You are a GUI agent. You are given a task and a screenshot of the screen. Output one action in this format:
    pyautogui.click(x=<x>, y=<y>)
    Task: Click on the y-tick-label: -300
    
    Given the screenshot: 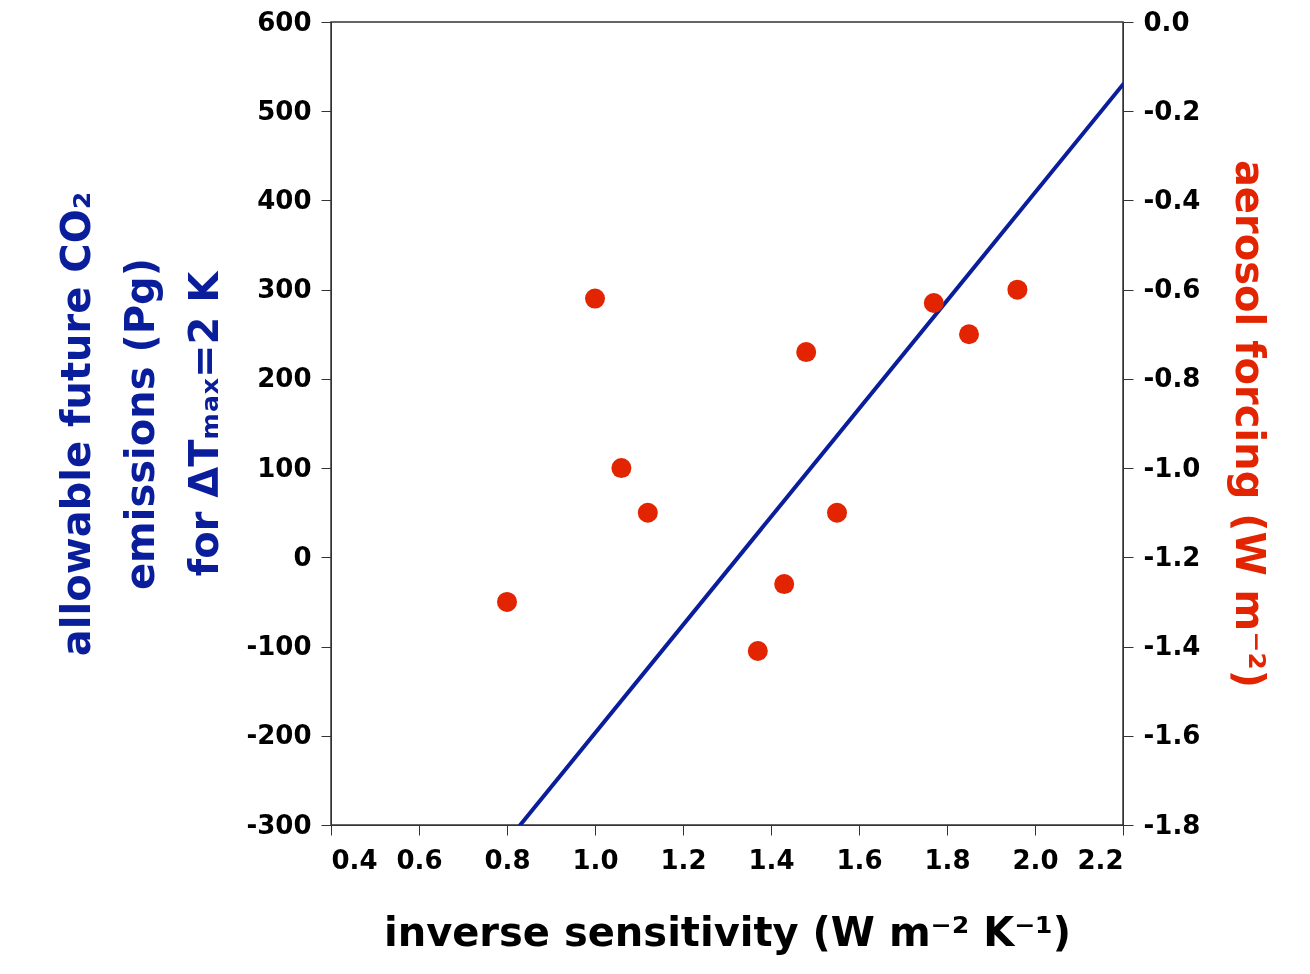 What is the action you would take?
    pyautogui.click(x=279, y=824)
    